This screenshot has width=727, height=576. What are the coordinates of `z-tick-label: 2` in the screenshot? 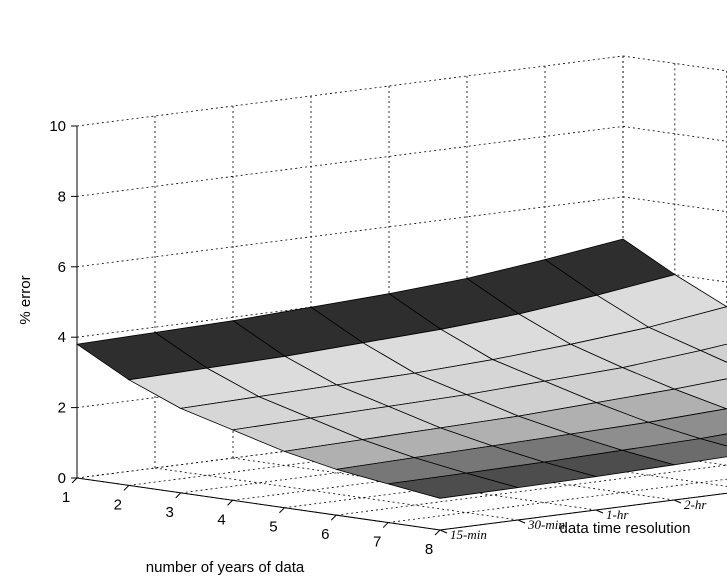 It's located at (62, 408).